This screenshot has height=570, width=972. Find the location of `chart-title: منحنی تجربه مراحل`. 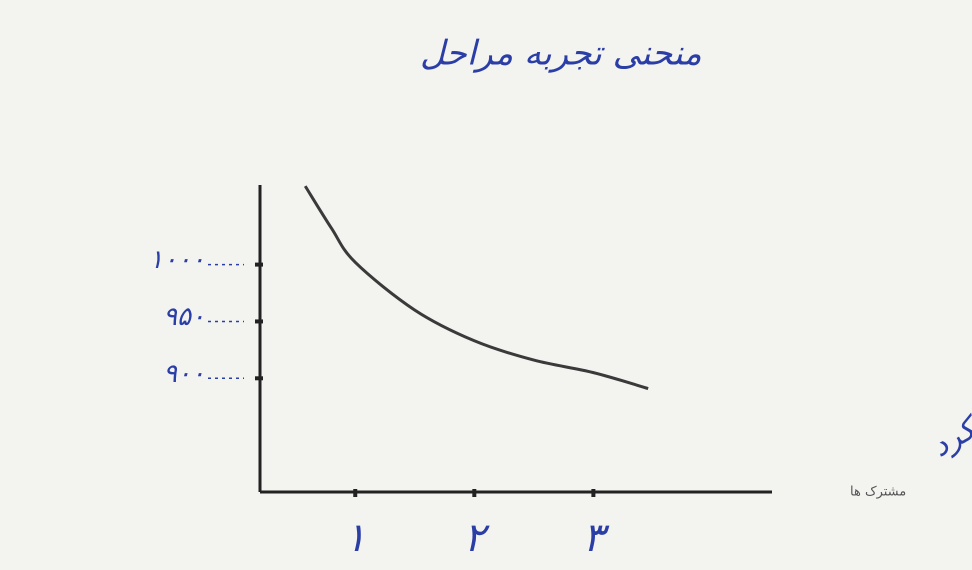

chart-title: منحنی تجربه مراحل is located at coordinates (561, 54).